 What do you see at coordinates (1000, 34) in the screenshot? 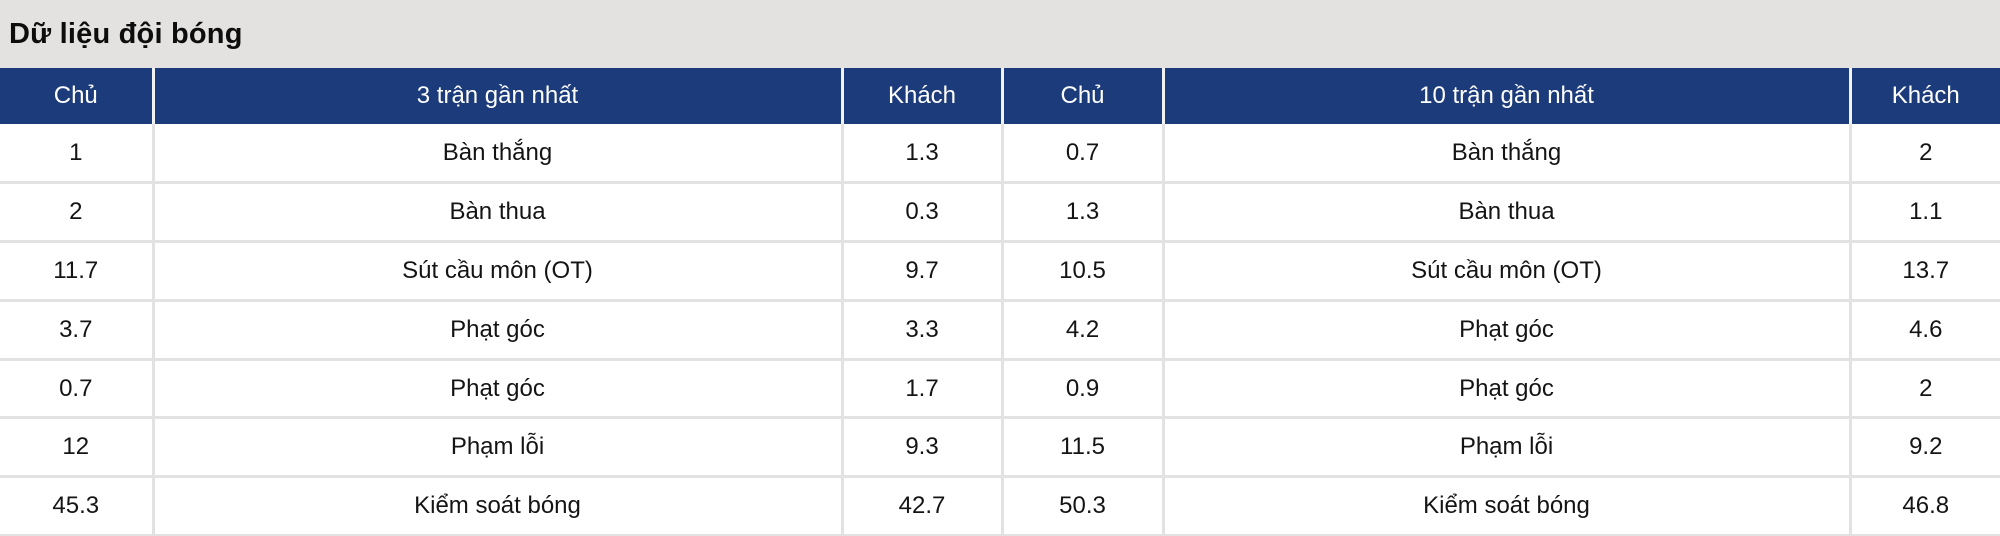
I see `title-bar: Dữ liệu đội bóng` at bounding box center [1000, 34].